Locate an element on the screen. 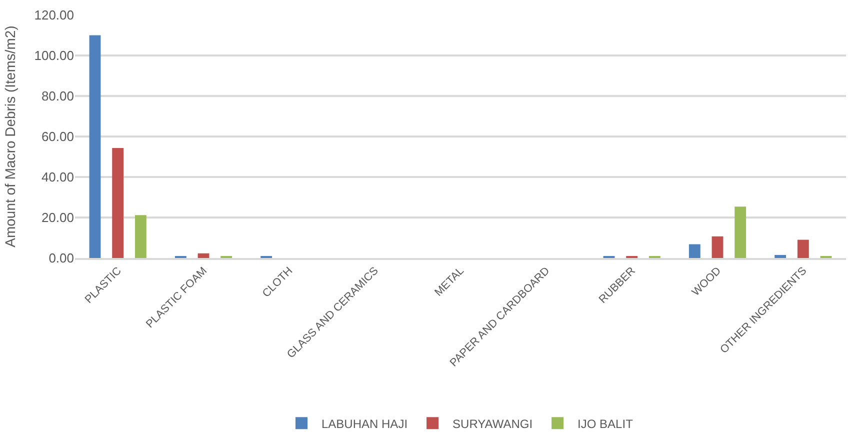  y-tick-label: 120.00 is located at coordinates (54, 15).